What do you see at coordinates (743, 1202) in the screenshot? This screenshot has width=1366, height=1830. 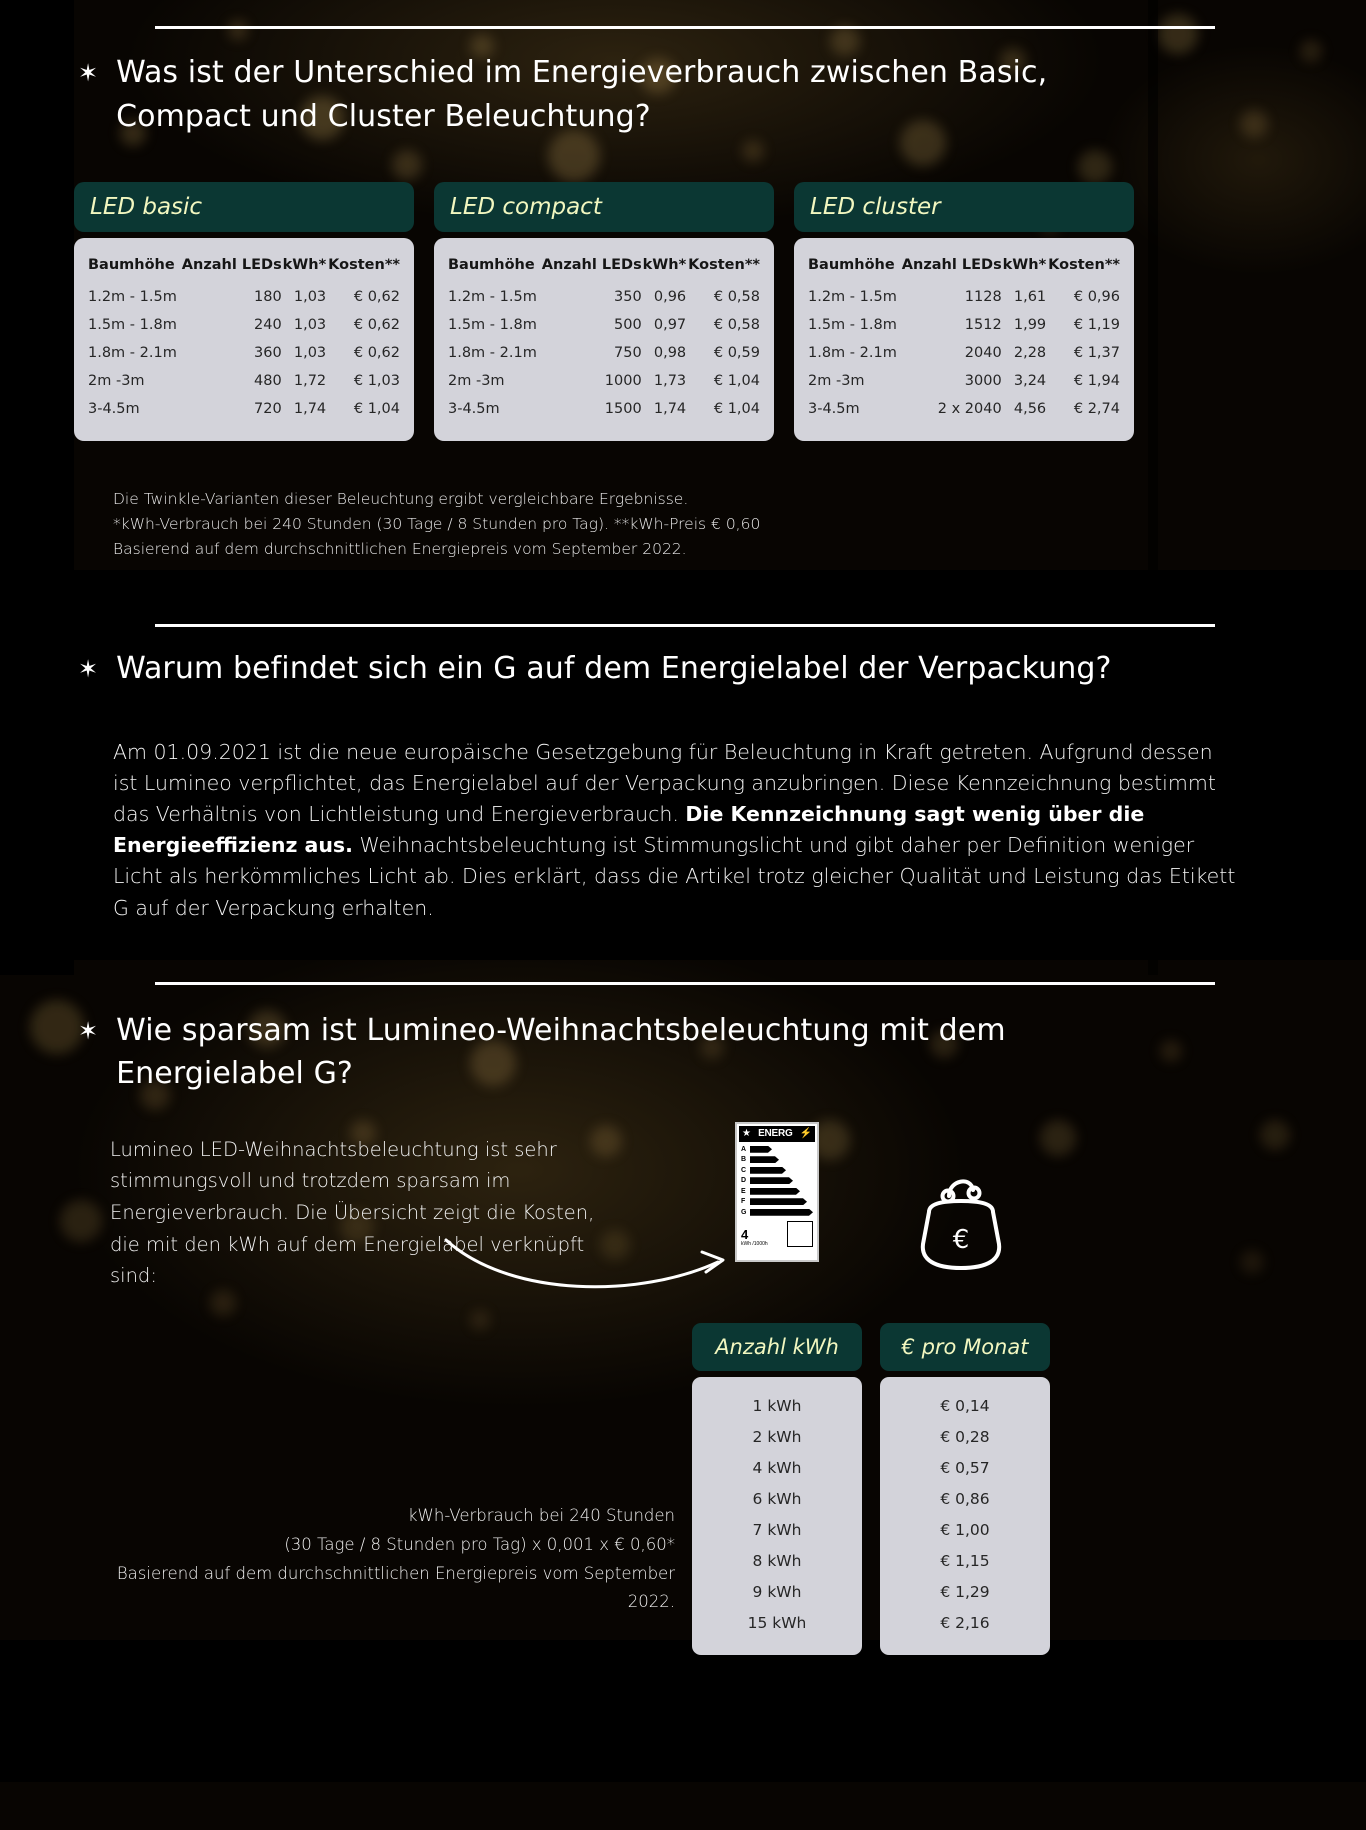 I see `class-letter: F` at bounding box center [743, 1202].